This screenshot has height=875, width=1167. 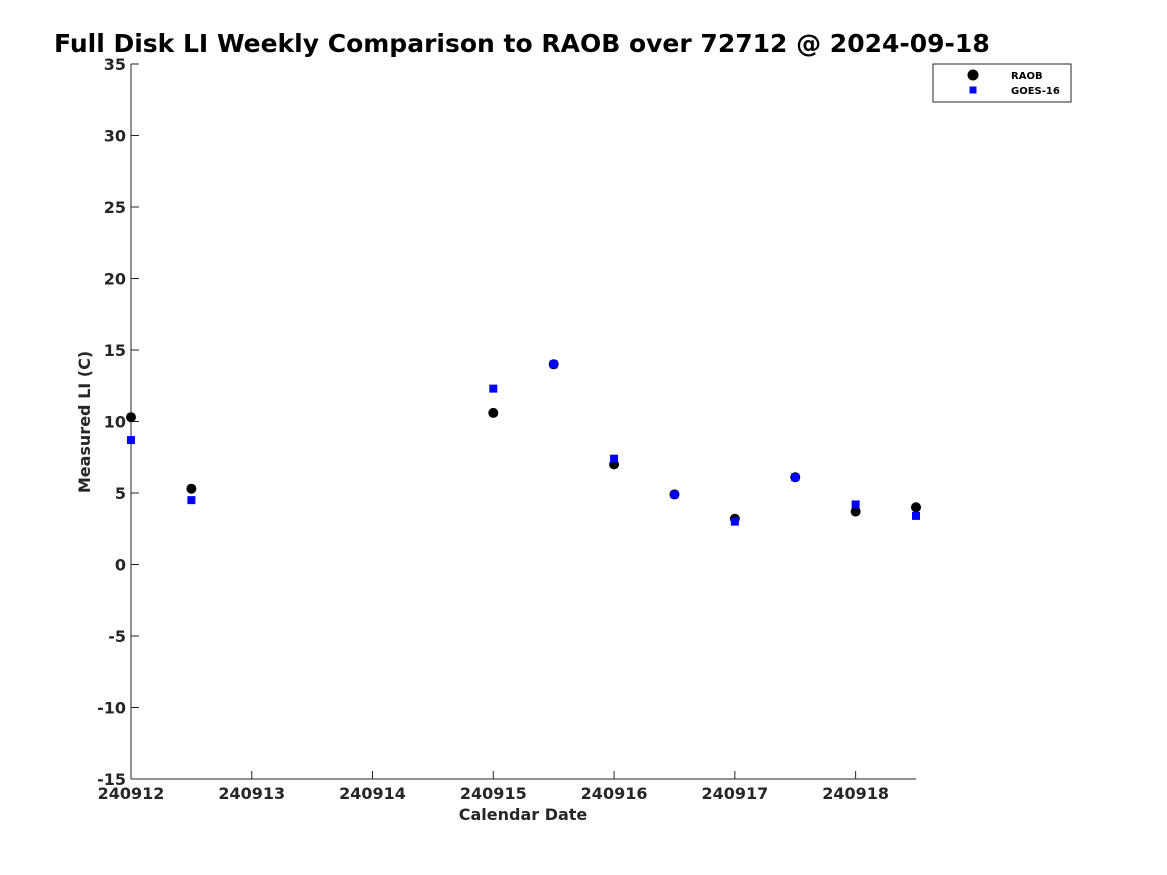 I want to click on x-axis-label: Calendar Date, so click(x=523, y=814).